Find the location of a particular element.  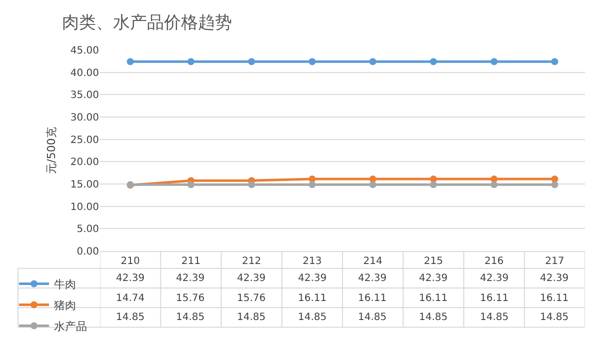

legend-label: 水产品 is located at coordinates (70, 327).